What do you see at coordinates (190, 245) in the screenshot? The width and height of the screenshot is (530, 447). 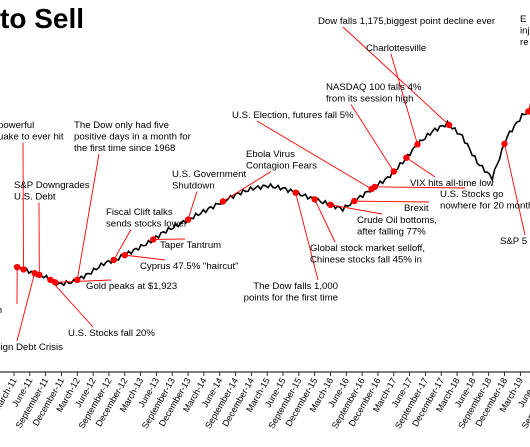 I see `annotation-label: Taper Tantrum` at bounding box center [190, 245].